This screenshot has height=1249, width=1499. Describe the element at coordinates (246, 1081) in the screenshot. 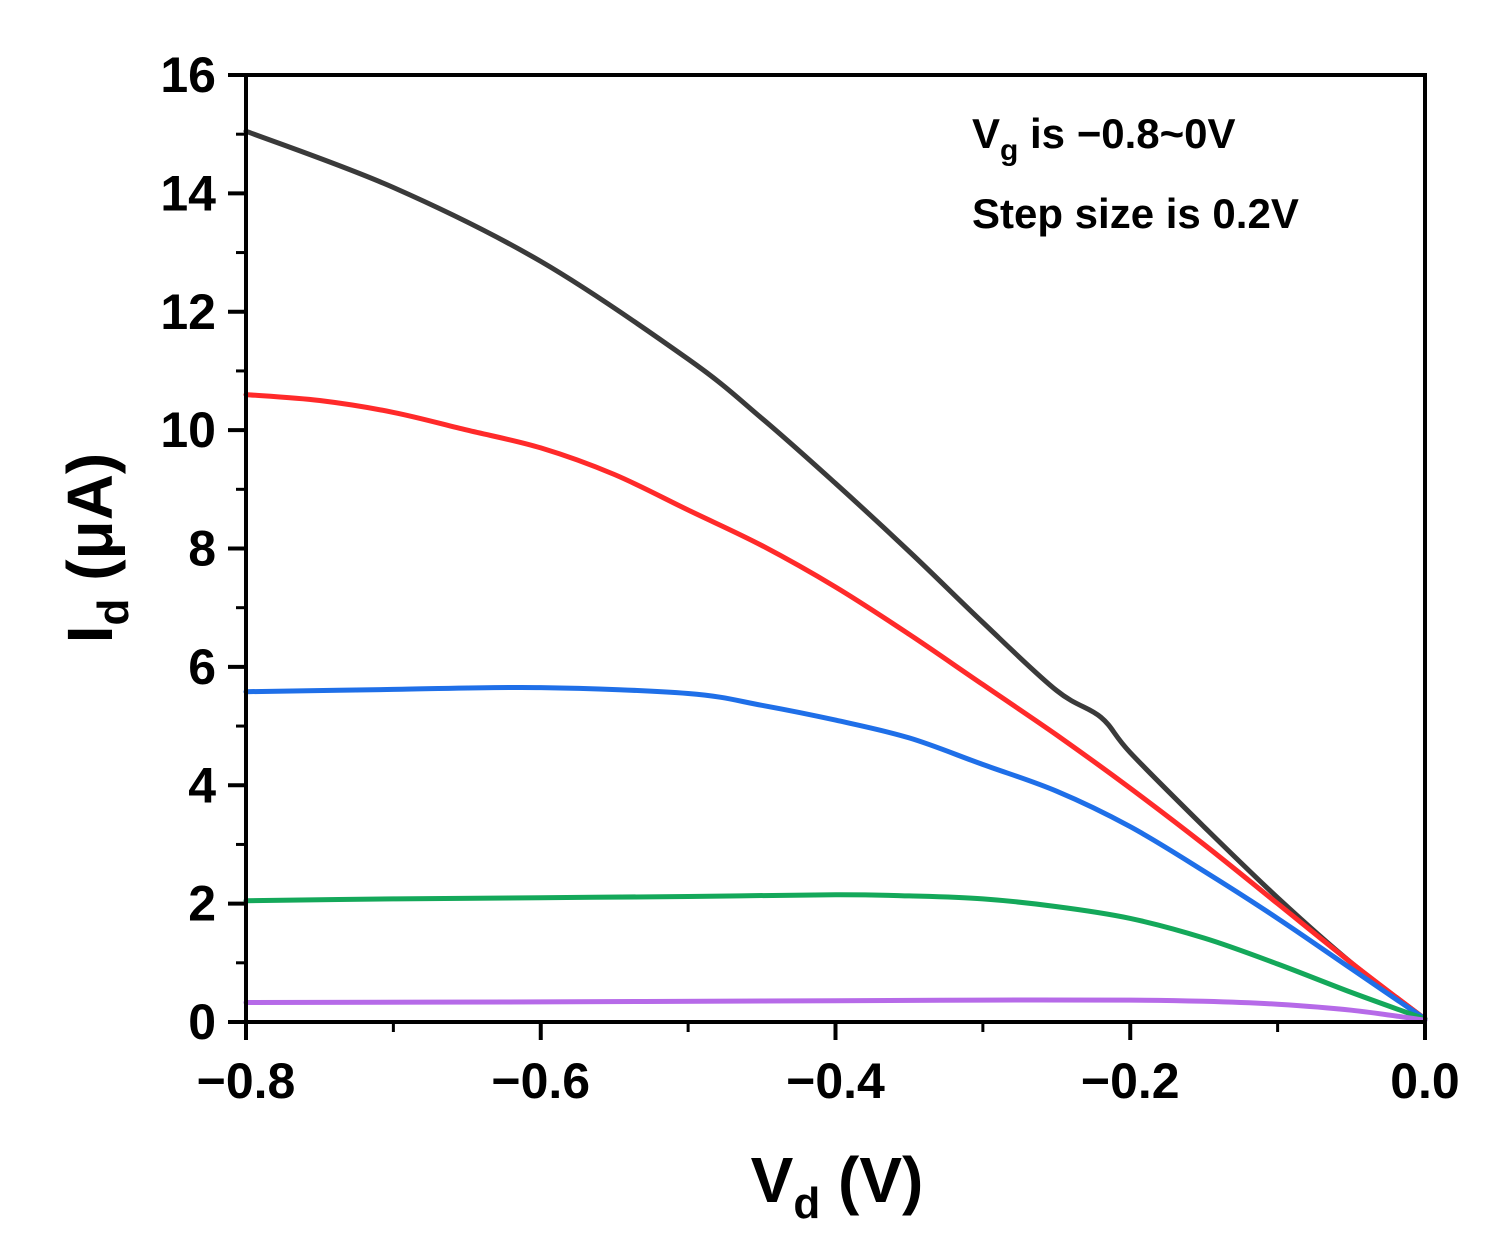

I see `x-tick-label: −0.8` at that location.